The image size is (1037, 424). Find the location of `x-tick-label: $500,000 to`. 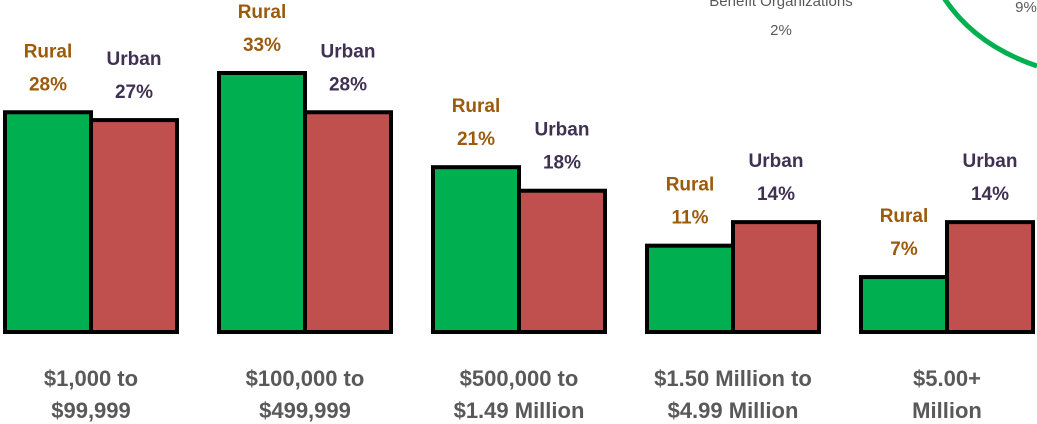

x-tick-label: $500,000 to is located at coordinates (519, 378).